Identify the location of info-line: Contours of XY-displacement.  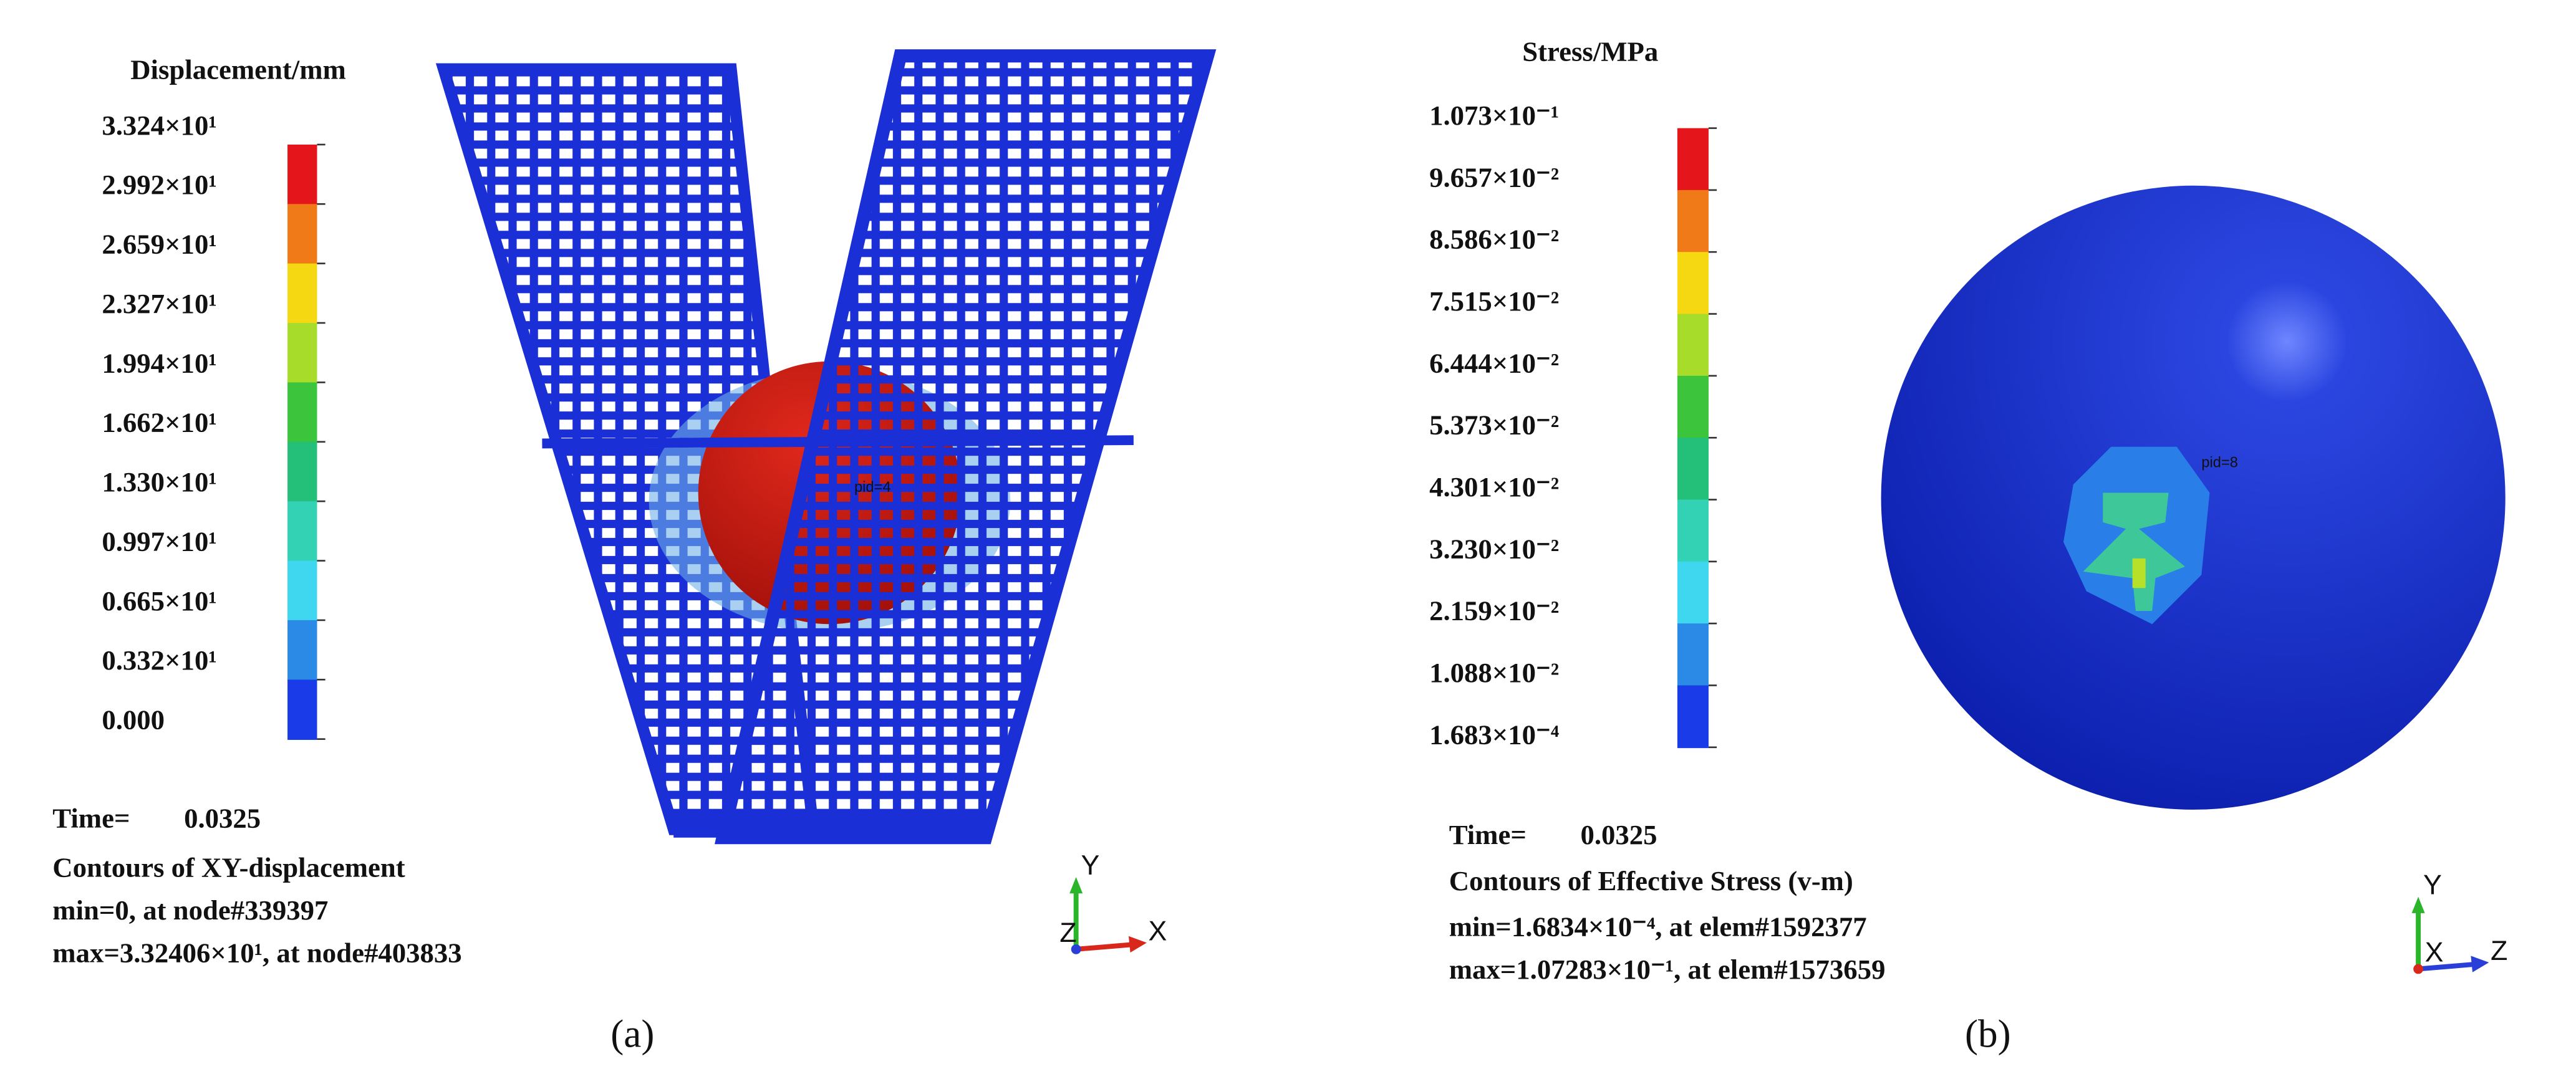
(228, 868).